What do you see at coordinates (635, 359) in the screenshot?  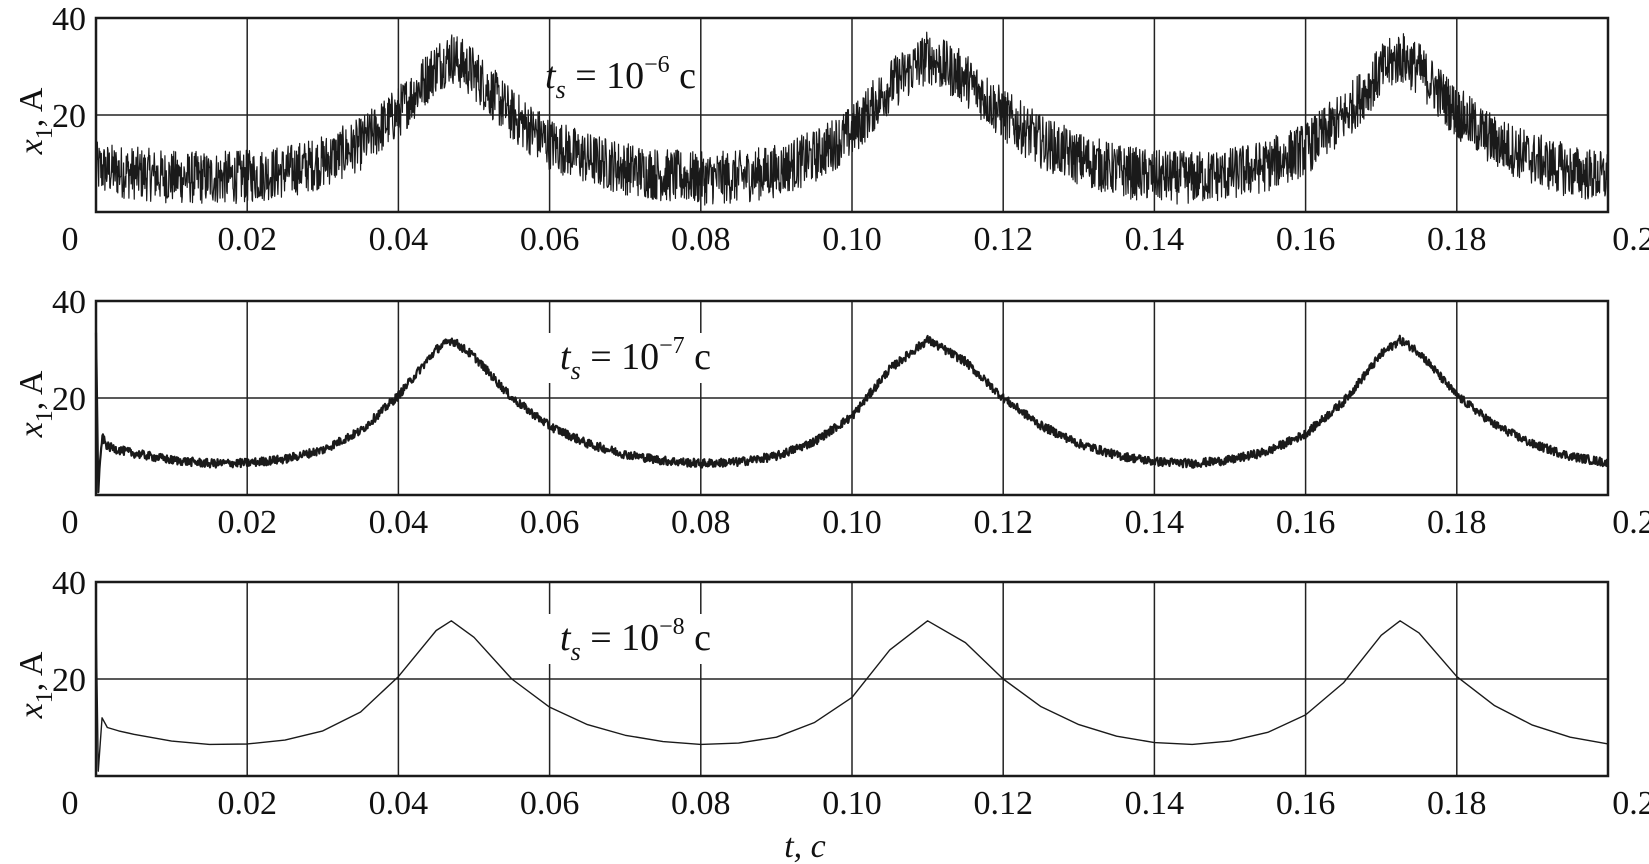 I see `sampling-step-annotation: ts = 10−7 c` at bounding box center [635, 359].